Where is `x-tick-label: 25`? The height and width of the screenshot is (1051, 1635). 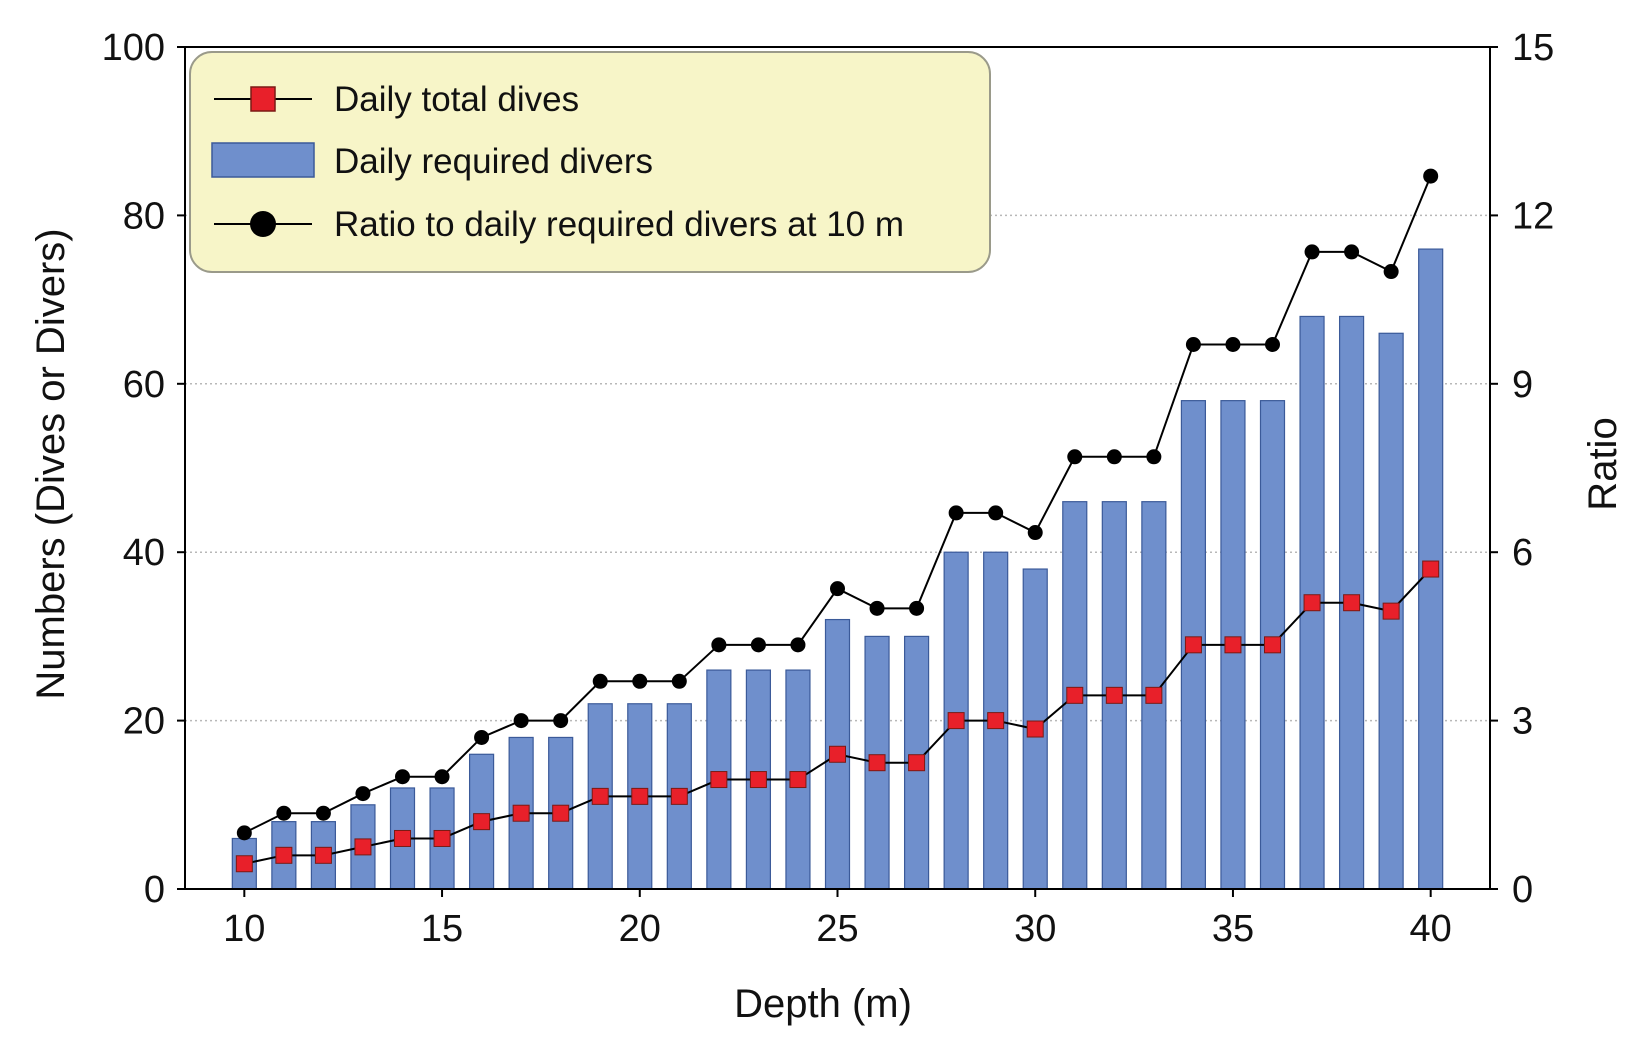 x-tick-label: 25 is located at coordinates (837, 929).